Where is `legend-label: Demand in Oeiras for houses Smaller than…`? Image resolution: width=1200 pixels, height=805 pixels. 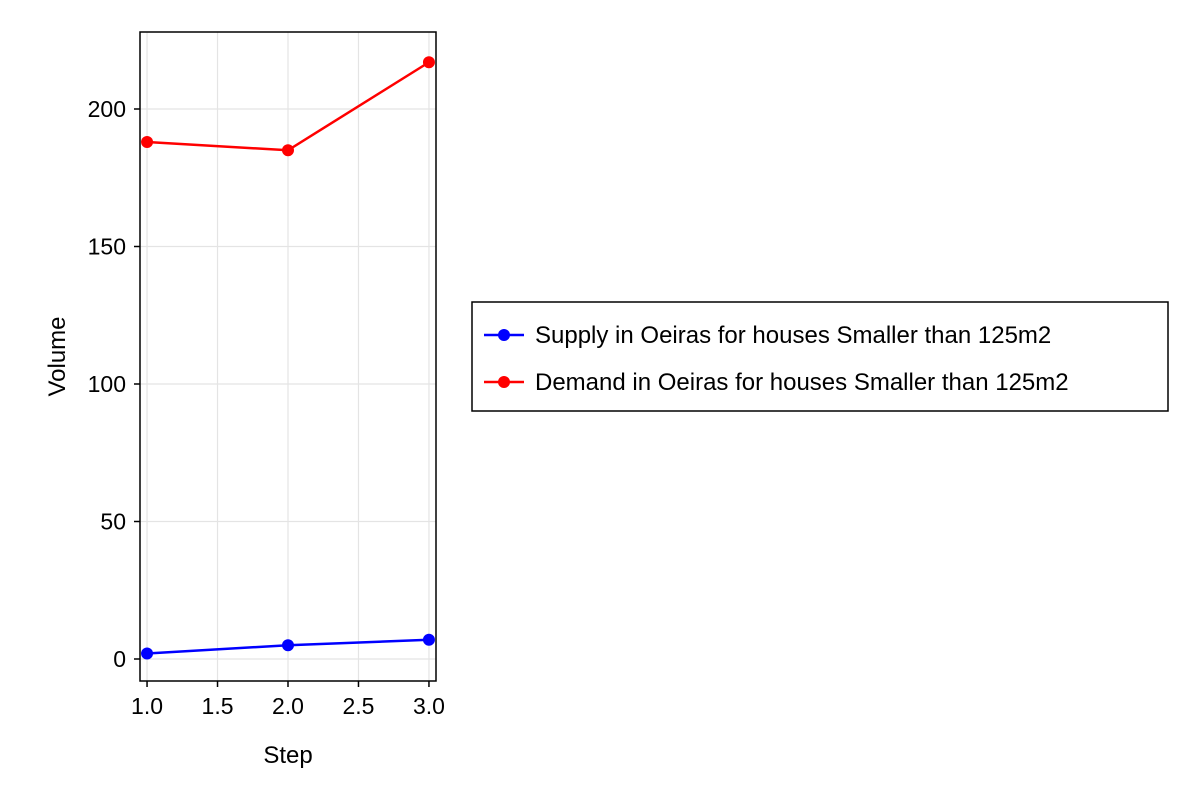 legend-label: Demand in Oeiras for houses Smaller than… is located at coordinates (802, 382).